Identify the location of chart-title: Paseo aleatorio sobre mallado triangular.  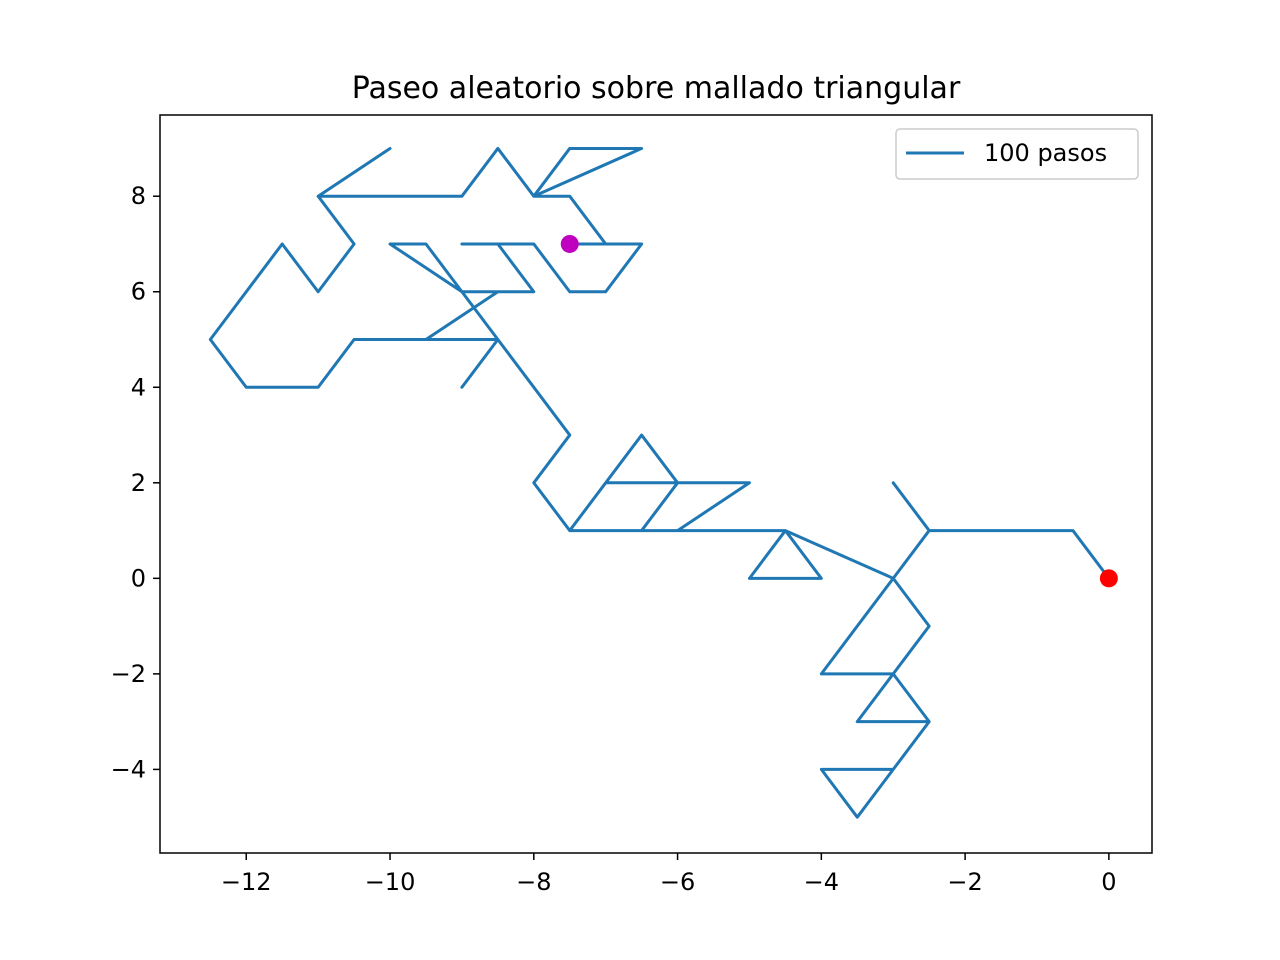
(656, 88).